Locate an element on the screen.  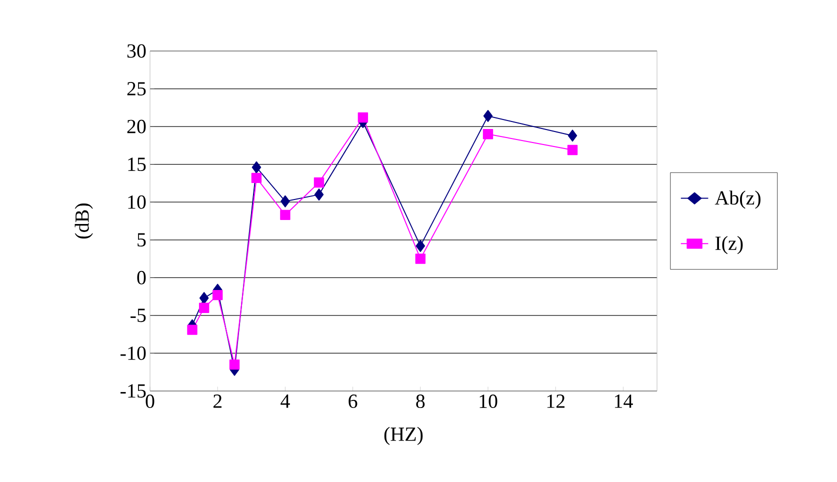
y-tick-label: 15 is located at coordinates (137, 165).